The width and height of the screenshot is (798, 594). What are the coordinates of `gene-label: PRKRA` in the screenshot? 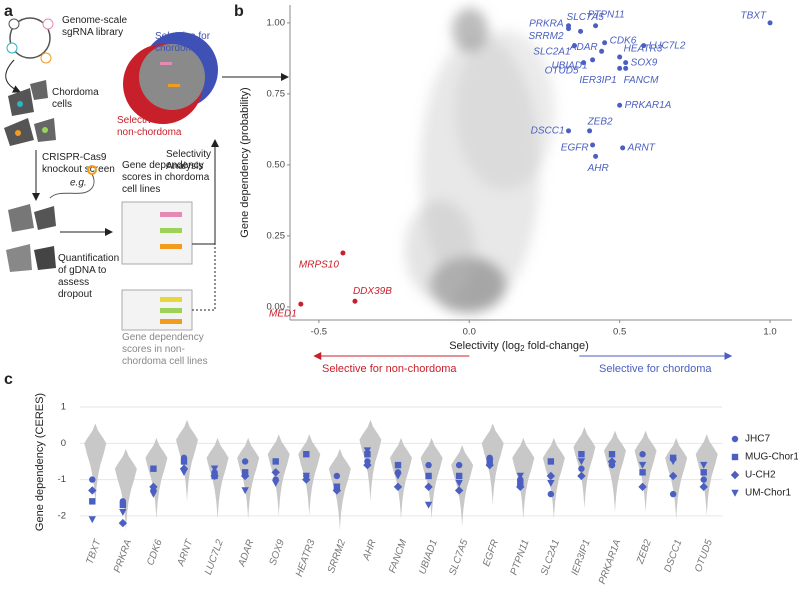 It's located at (546, 23).